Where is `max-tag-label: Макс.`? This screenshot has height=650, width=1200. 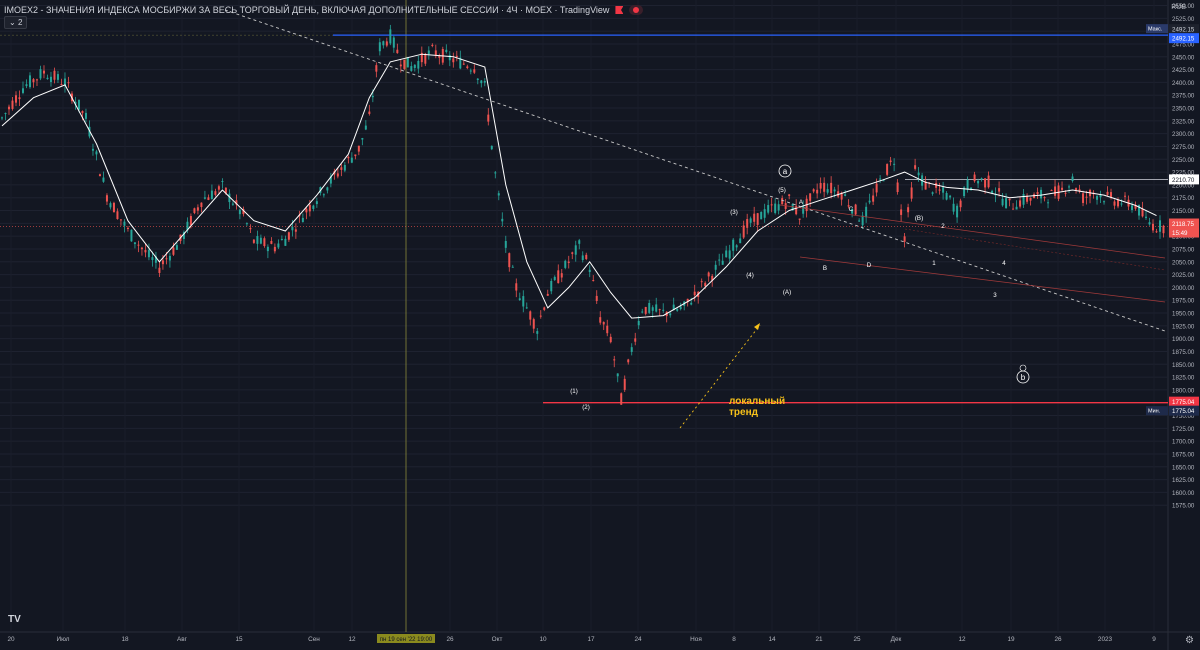
max-tag-label: Макс. is located at coordinates (1155, 30).